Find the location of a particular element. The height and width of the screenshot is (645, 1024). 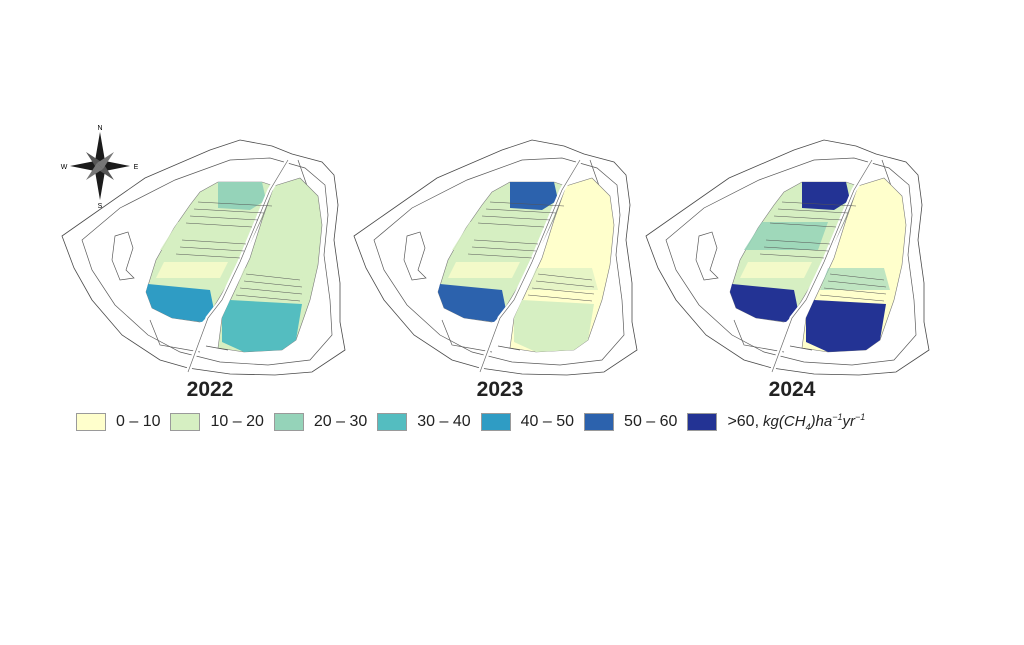

legend-label: >60, is located at coordinates (743, 421).